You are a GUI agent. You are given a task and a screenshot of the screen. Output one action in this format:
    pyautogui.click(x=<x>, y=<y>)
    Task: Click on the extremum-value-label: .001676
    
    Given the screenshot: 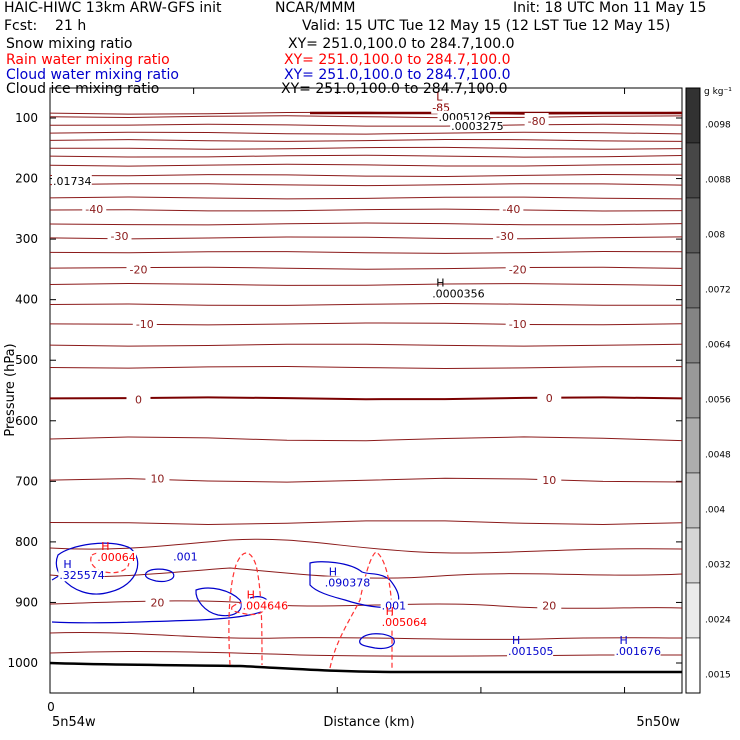 What is the action you would take?
    pyautogui.click(x=638, y=651)
    